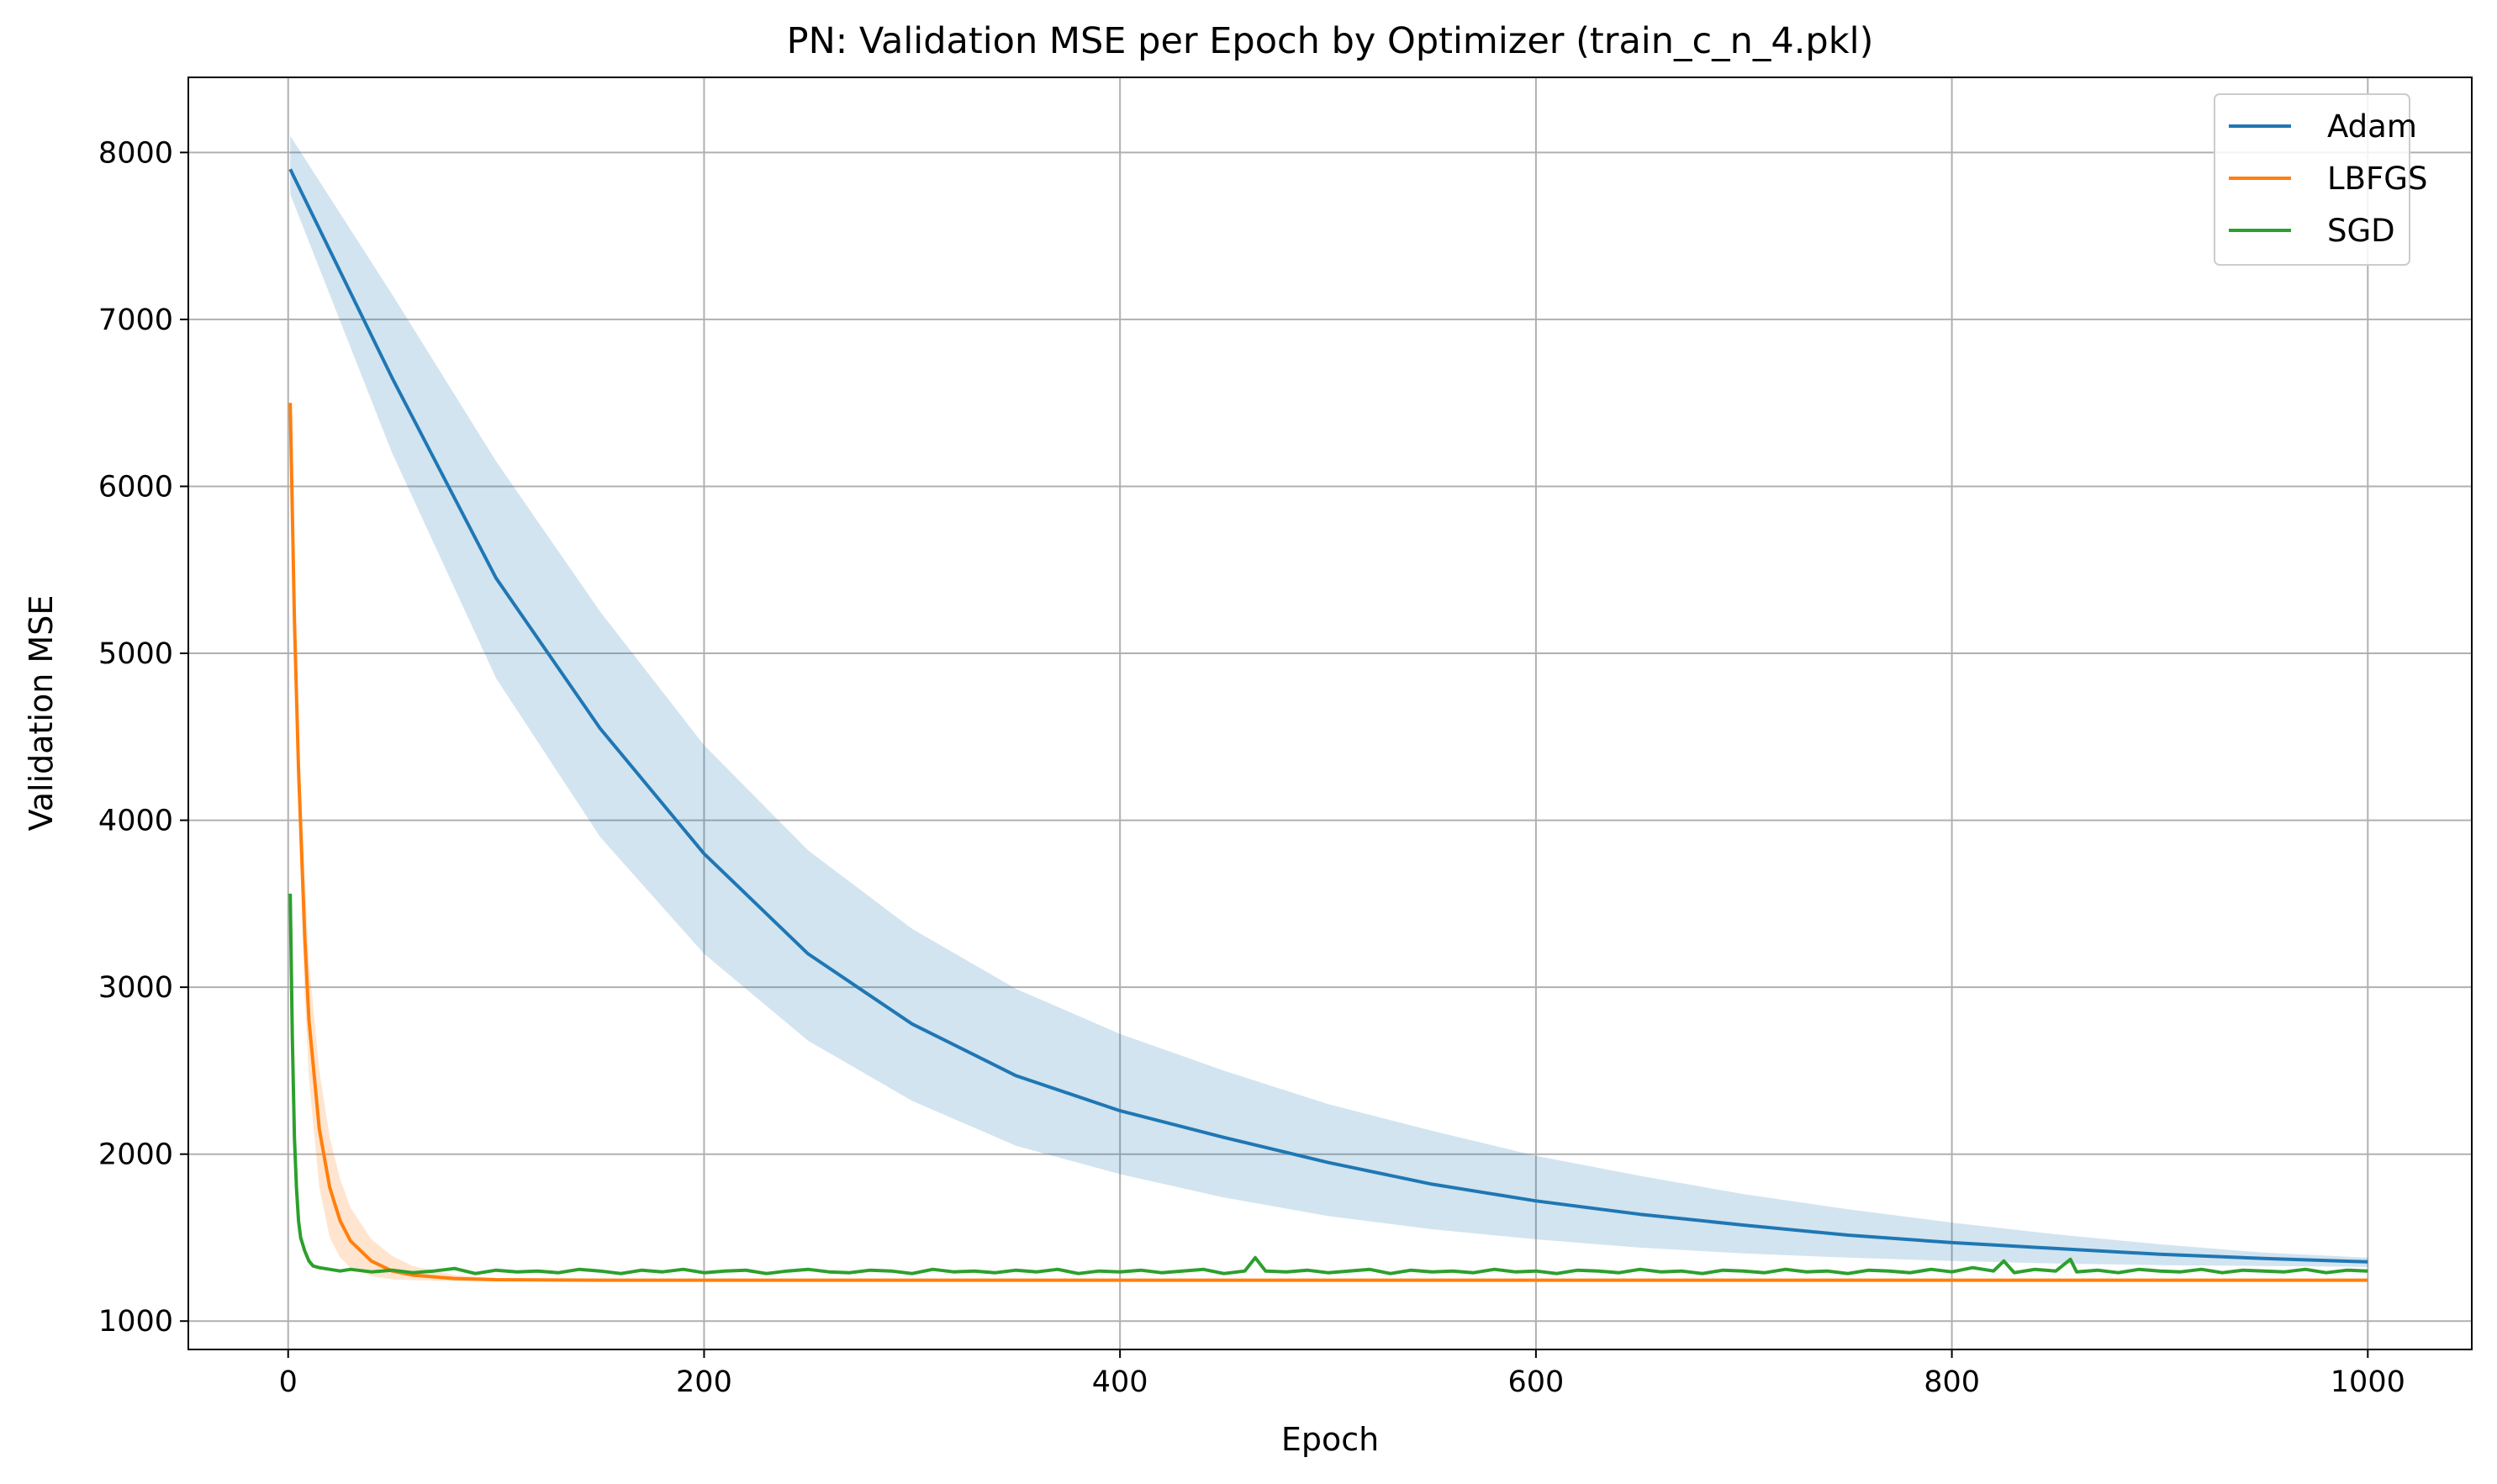 The width and height of the screenshot is (2497, 1484). I want to click on y-axis-label: Validation MSE, so click(41, 713).